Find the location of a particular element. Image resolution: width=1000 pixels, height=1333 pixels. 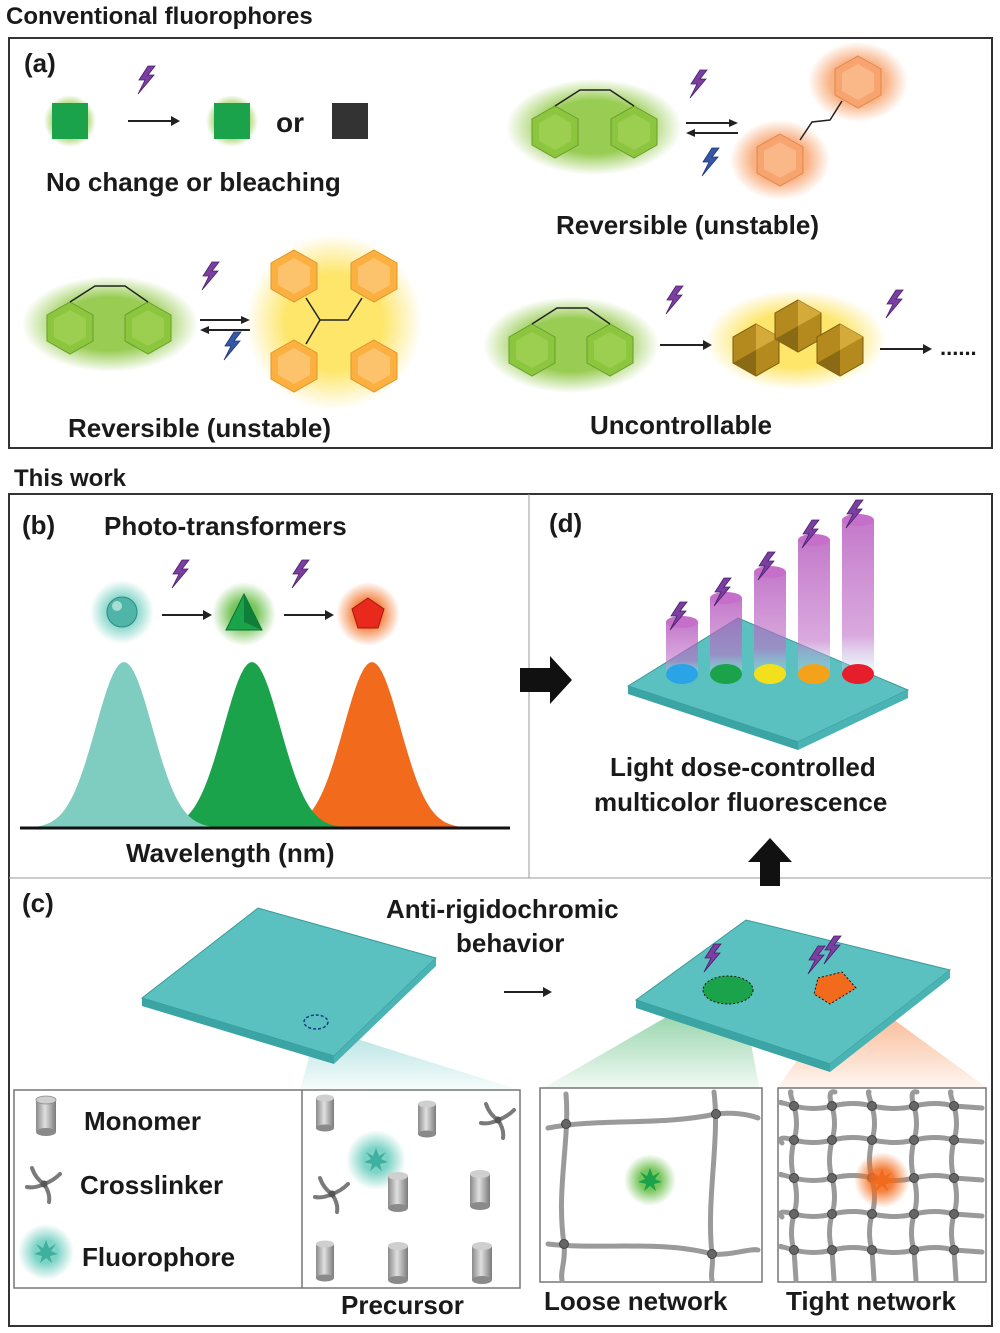

green-square-after is located at coordinates (232, 121).